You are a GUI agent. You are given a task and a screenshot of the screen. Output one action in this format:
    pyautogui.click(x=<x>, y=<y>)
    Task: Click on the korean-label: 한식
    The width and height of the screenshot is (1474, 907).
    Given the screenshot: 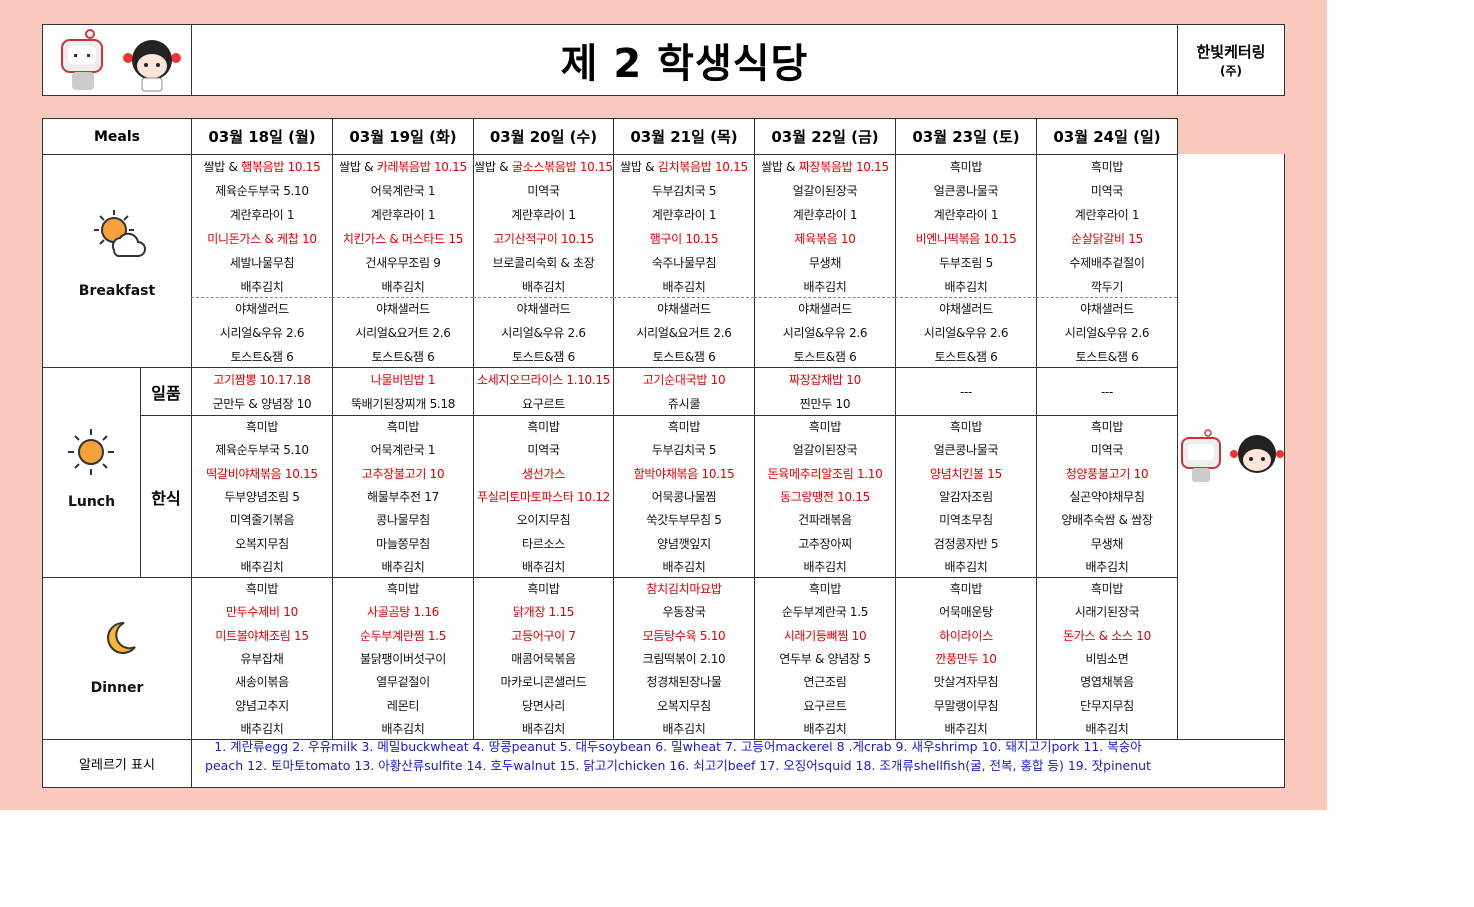 What is the action you would take?
    pyautogui.click(x=166, y=498)
    